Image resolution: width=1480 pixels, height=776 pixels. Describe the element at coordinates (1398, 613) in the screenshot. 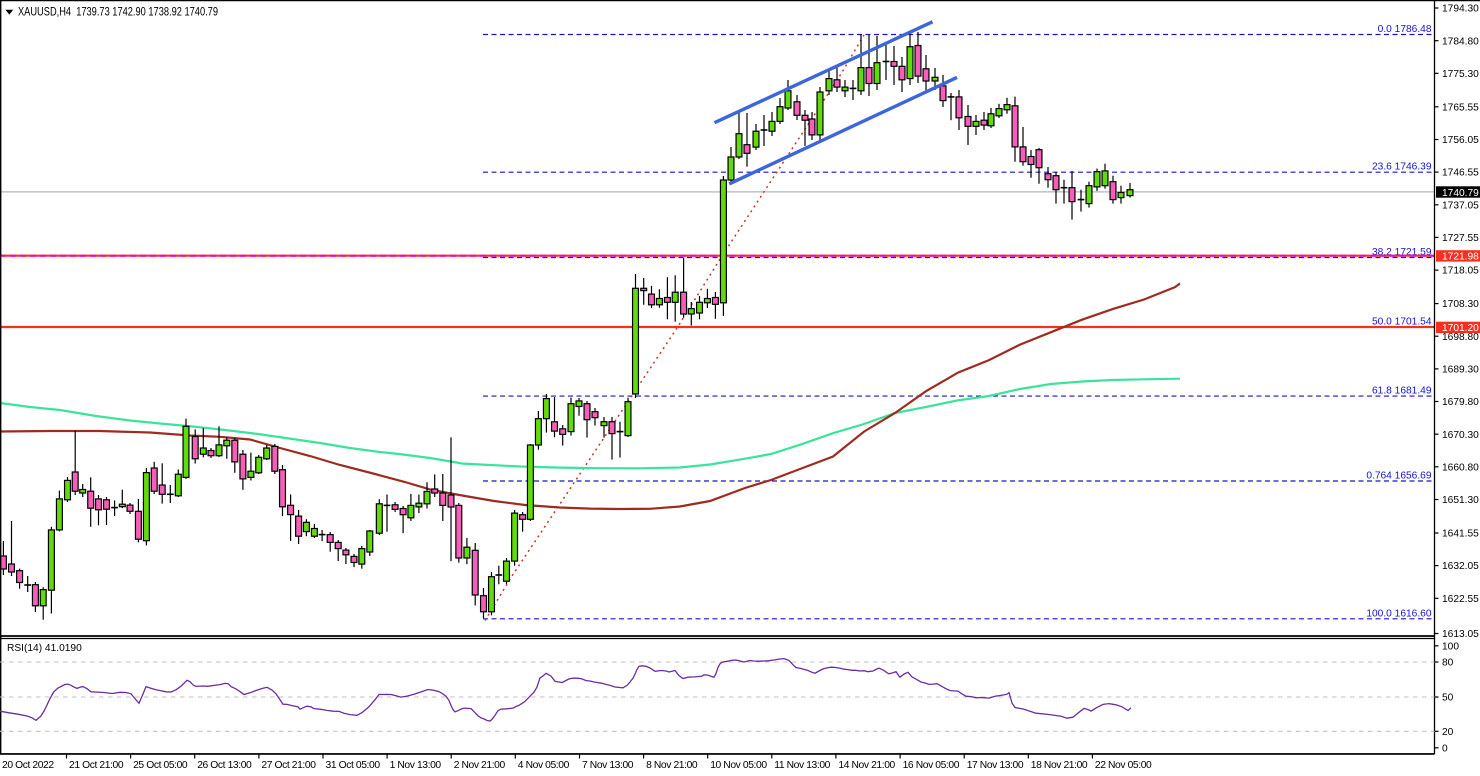

I see `svg-text: 100.0 1616.60` at that location.